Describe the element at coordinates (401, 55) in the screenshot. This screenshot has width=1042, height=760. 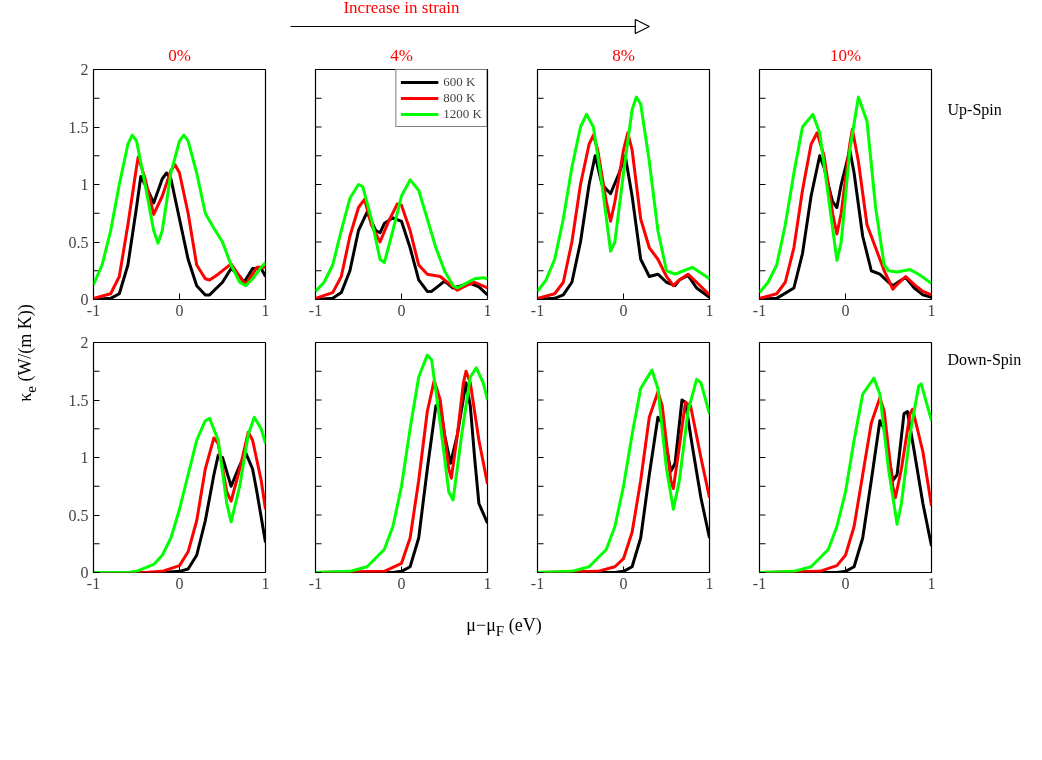
I see `chart-title: 4%` at that location.